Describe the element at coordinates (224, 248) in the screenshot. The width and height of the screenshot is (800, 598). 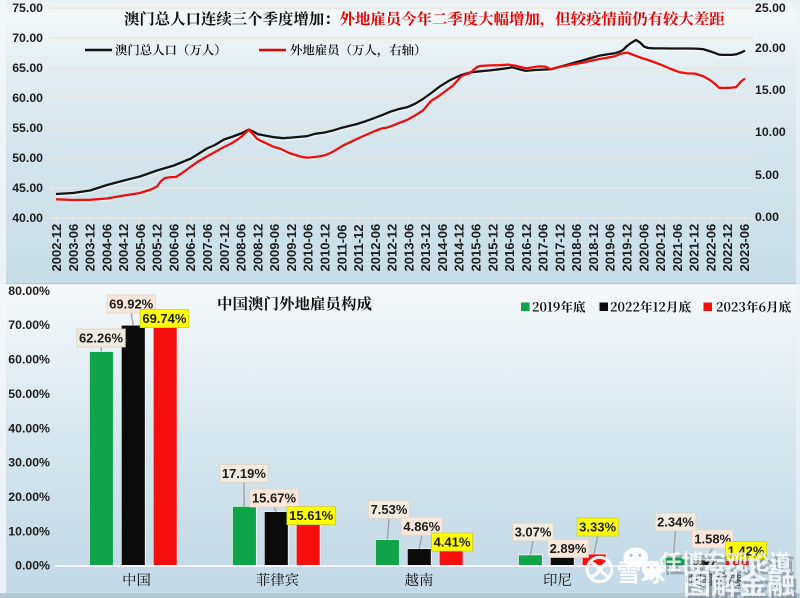
I see `svg-text: 2007-12` at that location.